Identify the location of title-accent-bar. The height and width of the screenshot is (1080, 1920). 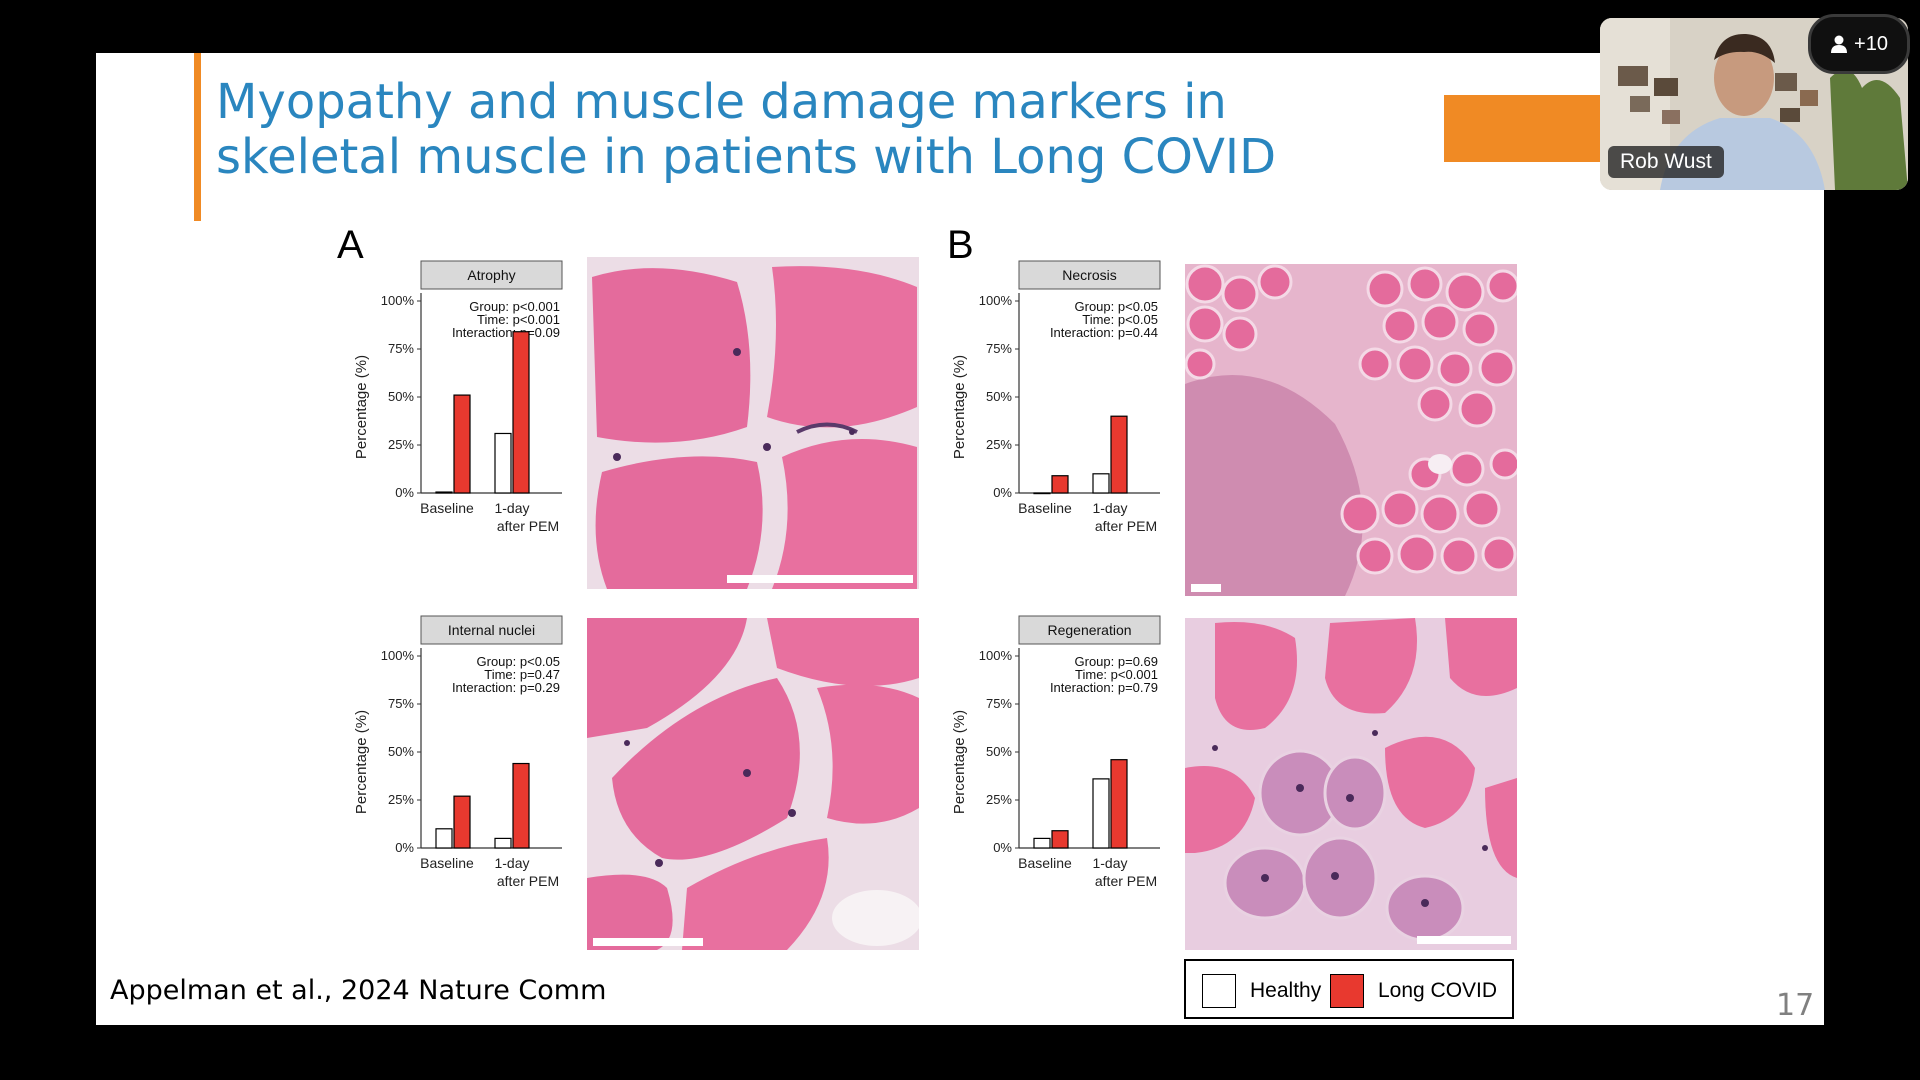
(197, 137).